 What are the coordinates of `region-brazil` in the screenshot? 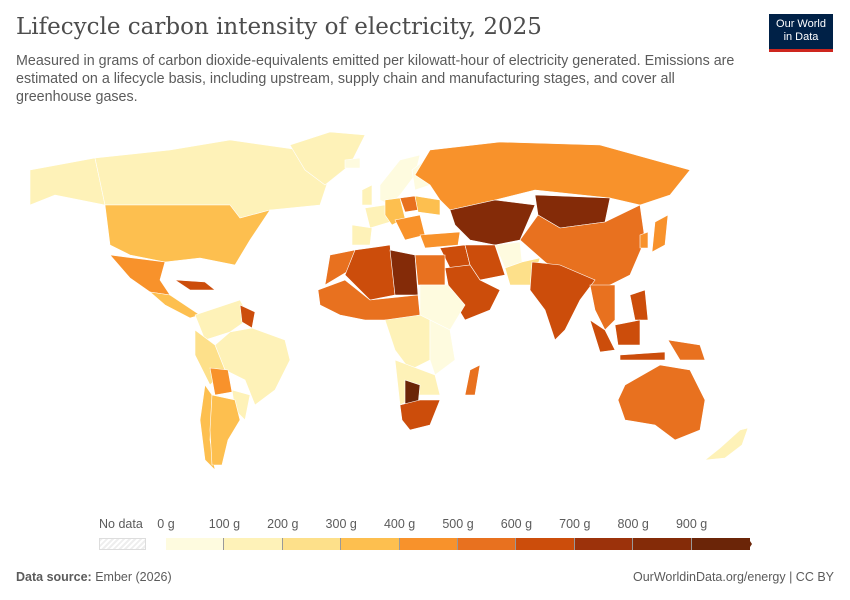 It's located at (252, 366).